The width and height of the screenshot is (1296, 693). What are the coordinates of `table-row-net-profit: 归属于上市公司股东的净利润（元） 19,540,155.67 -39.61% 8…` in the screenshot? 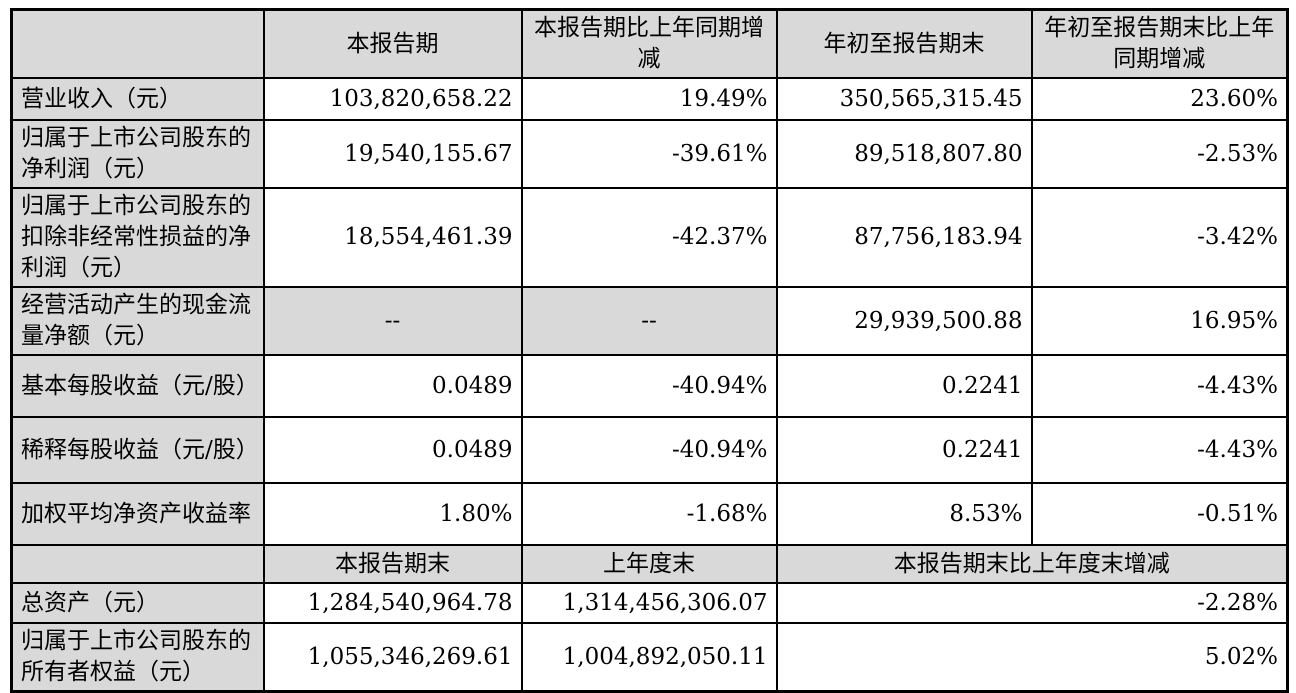 It's located at (649, 154).